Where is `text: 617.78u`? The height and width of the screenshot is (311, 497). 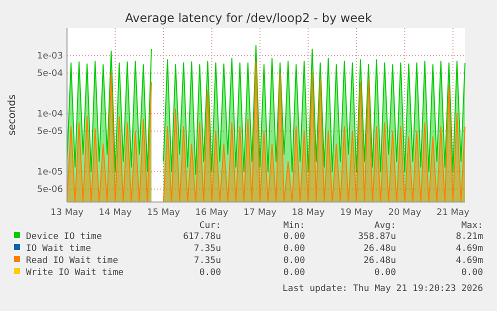 text: 617.78u is located at coordinates (202, 237).